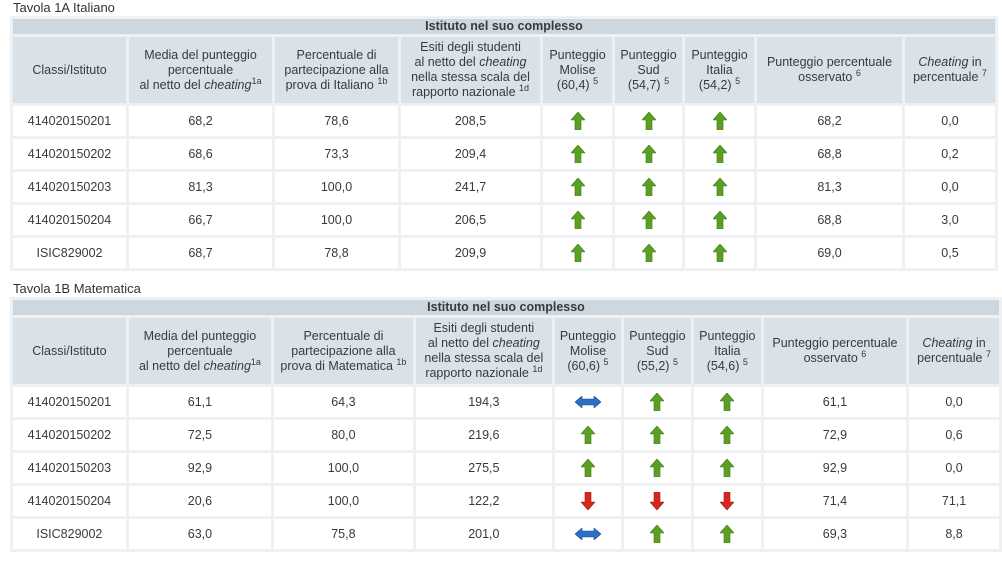  What do you see at coordinates (835, 435) in the screenshot?
I see `cell-osservato: 72,9` at bounding box center [835, 435].